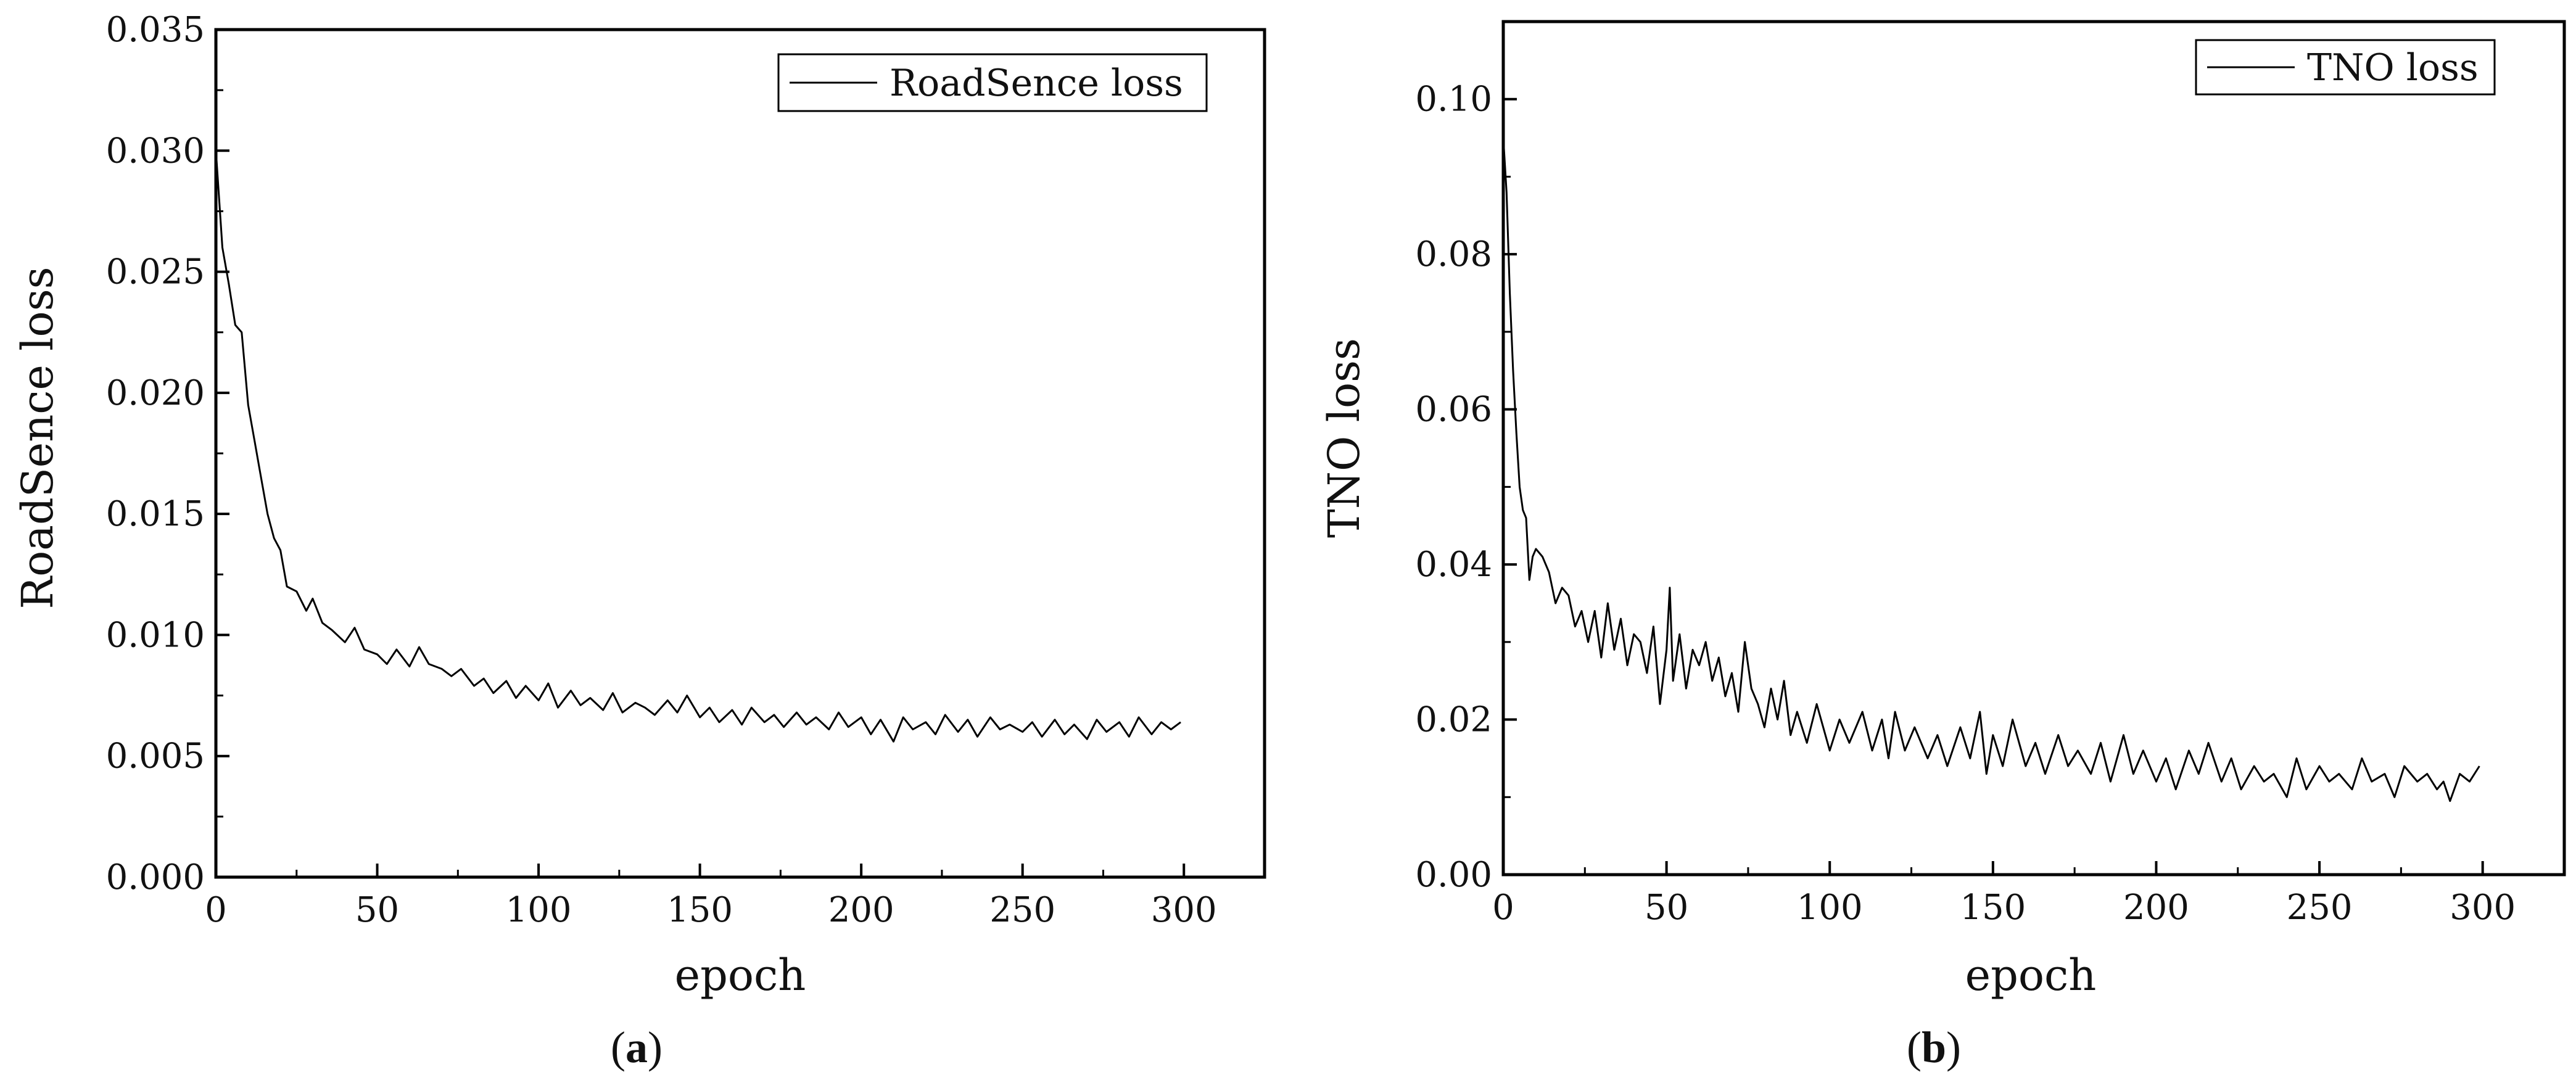 The height and width of the screenshot is (1085, 2576). Describe the element at coordinates (1453, 410) in the screenshot. I see `y-tick-label-b: 0.06` at that location.